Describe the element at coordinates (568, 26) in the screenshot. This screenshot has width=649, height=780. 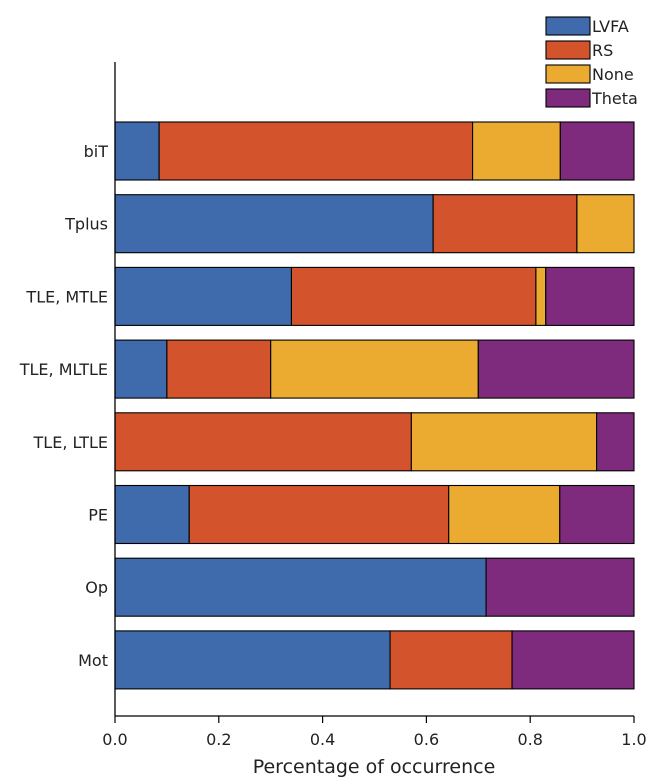
I see `legend-swatch-lvfa` at that location.